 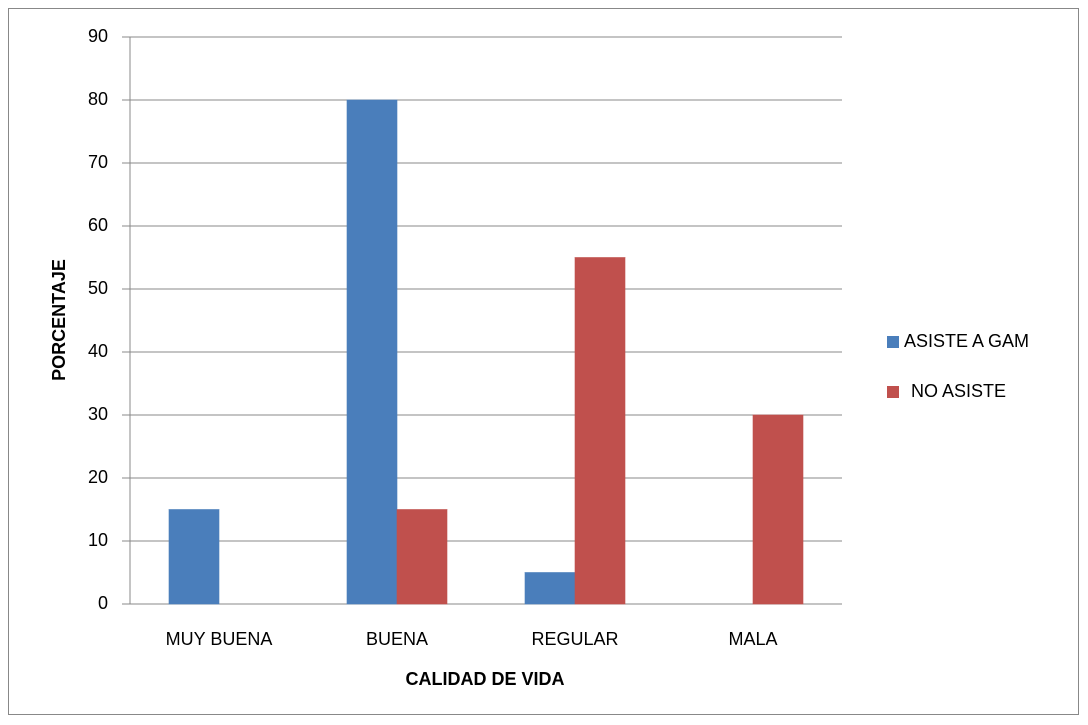 I want to click on y-axis-label: PORCENTAJE, so click(x=59, y=320).